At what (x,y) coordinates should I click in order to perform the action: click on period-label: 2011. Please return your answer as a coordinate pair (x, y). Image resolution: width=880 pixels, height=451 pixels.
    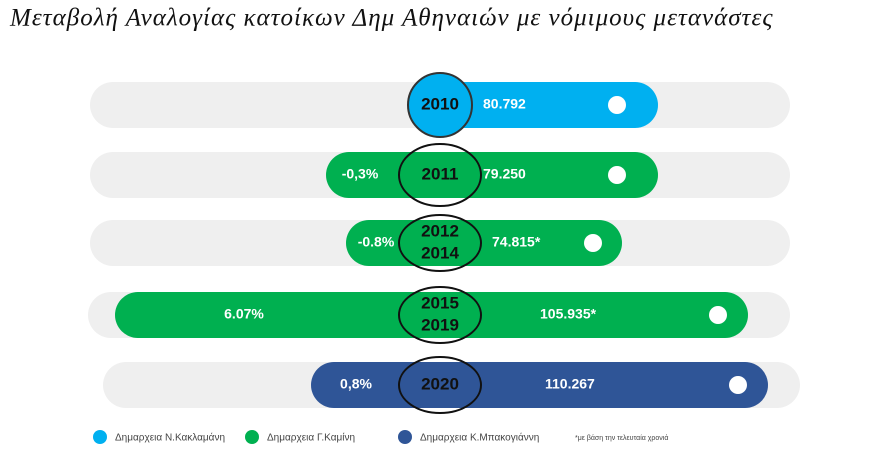
    Looking at the image, I should click on (440, 173).